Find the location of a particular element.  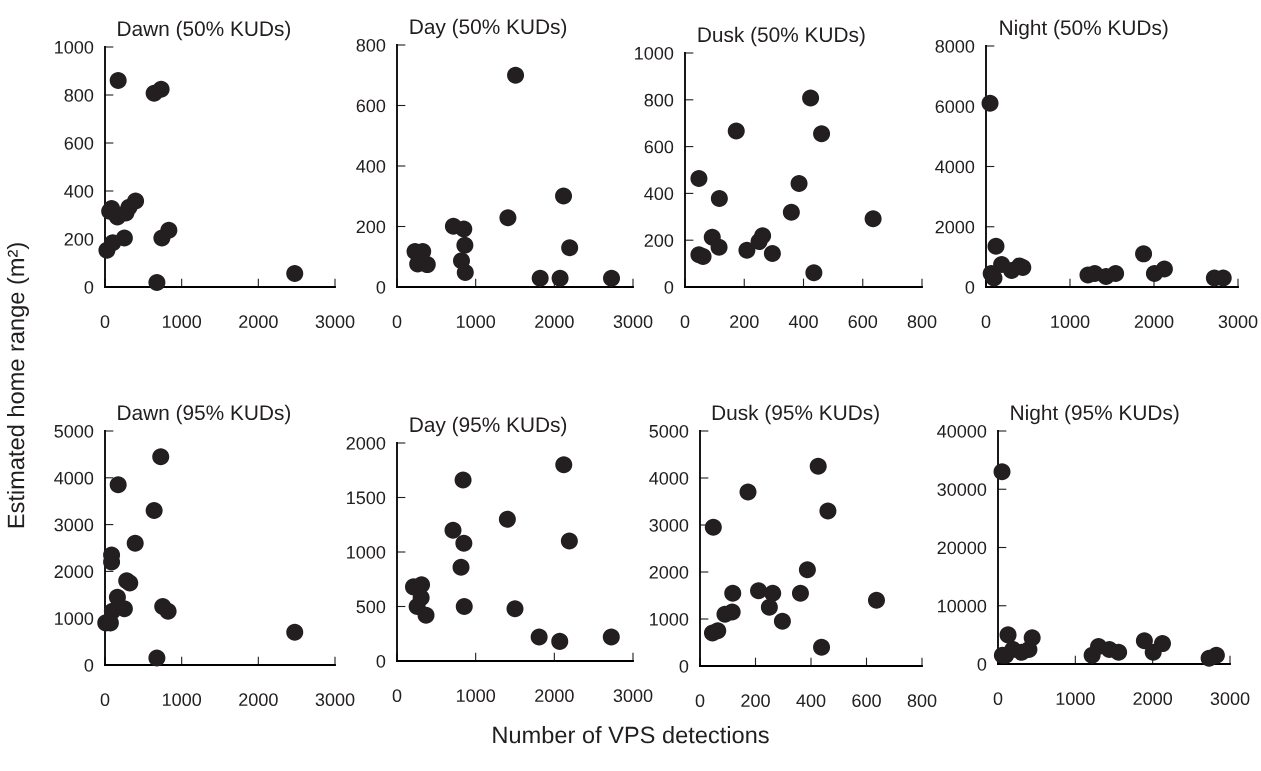

x-tick-label: 200 is located at coordinates (744, 322).